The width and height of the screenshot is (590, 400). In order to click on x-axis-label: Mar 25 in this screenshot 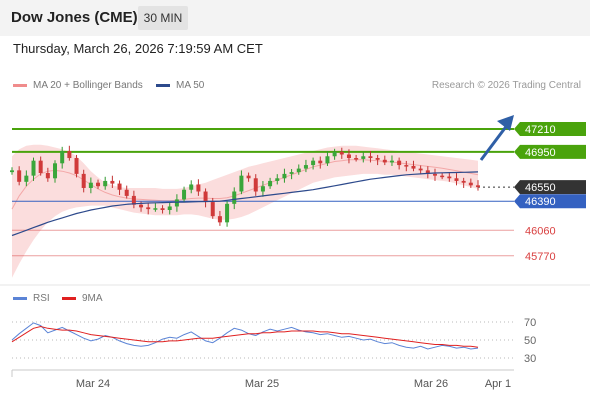, I will do `click(262, 384)`.